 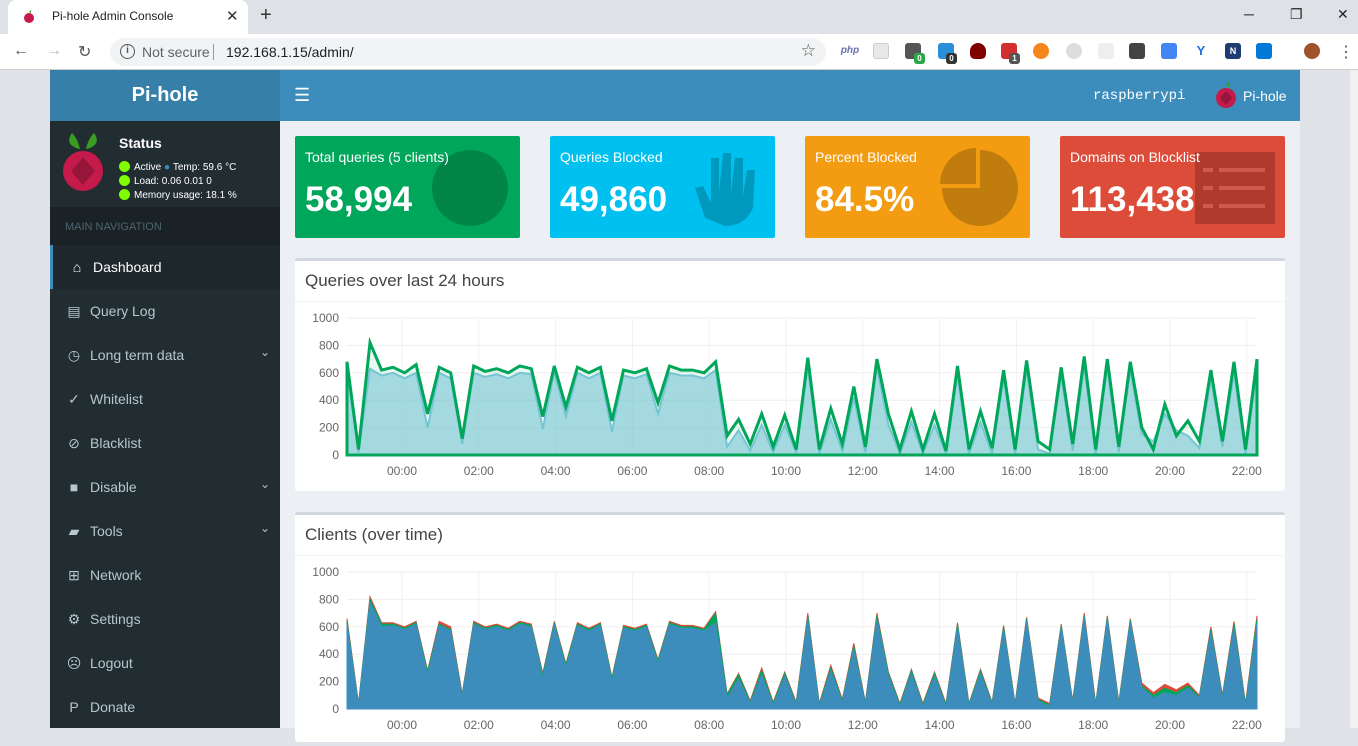 I want to click on load-text: Load: 0.06 0.01 0, so click(x=173, y=181).